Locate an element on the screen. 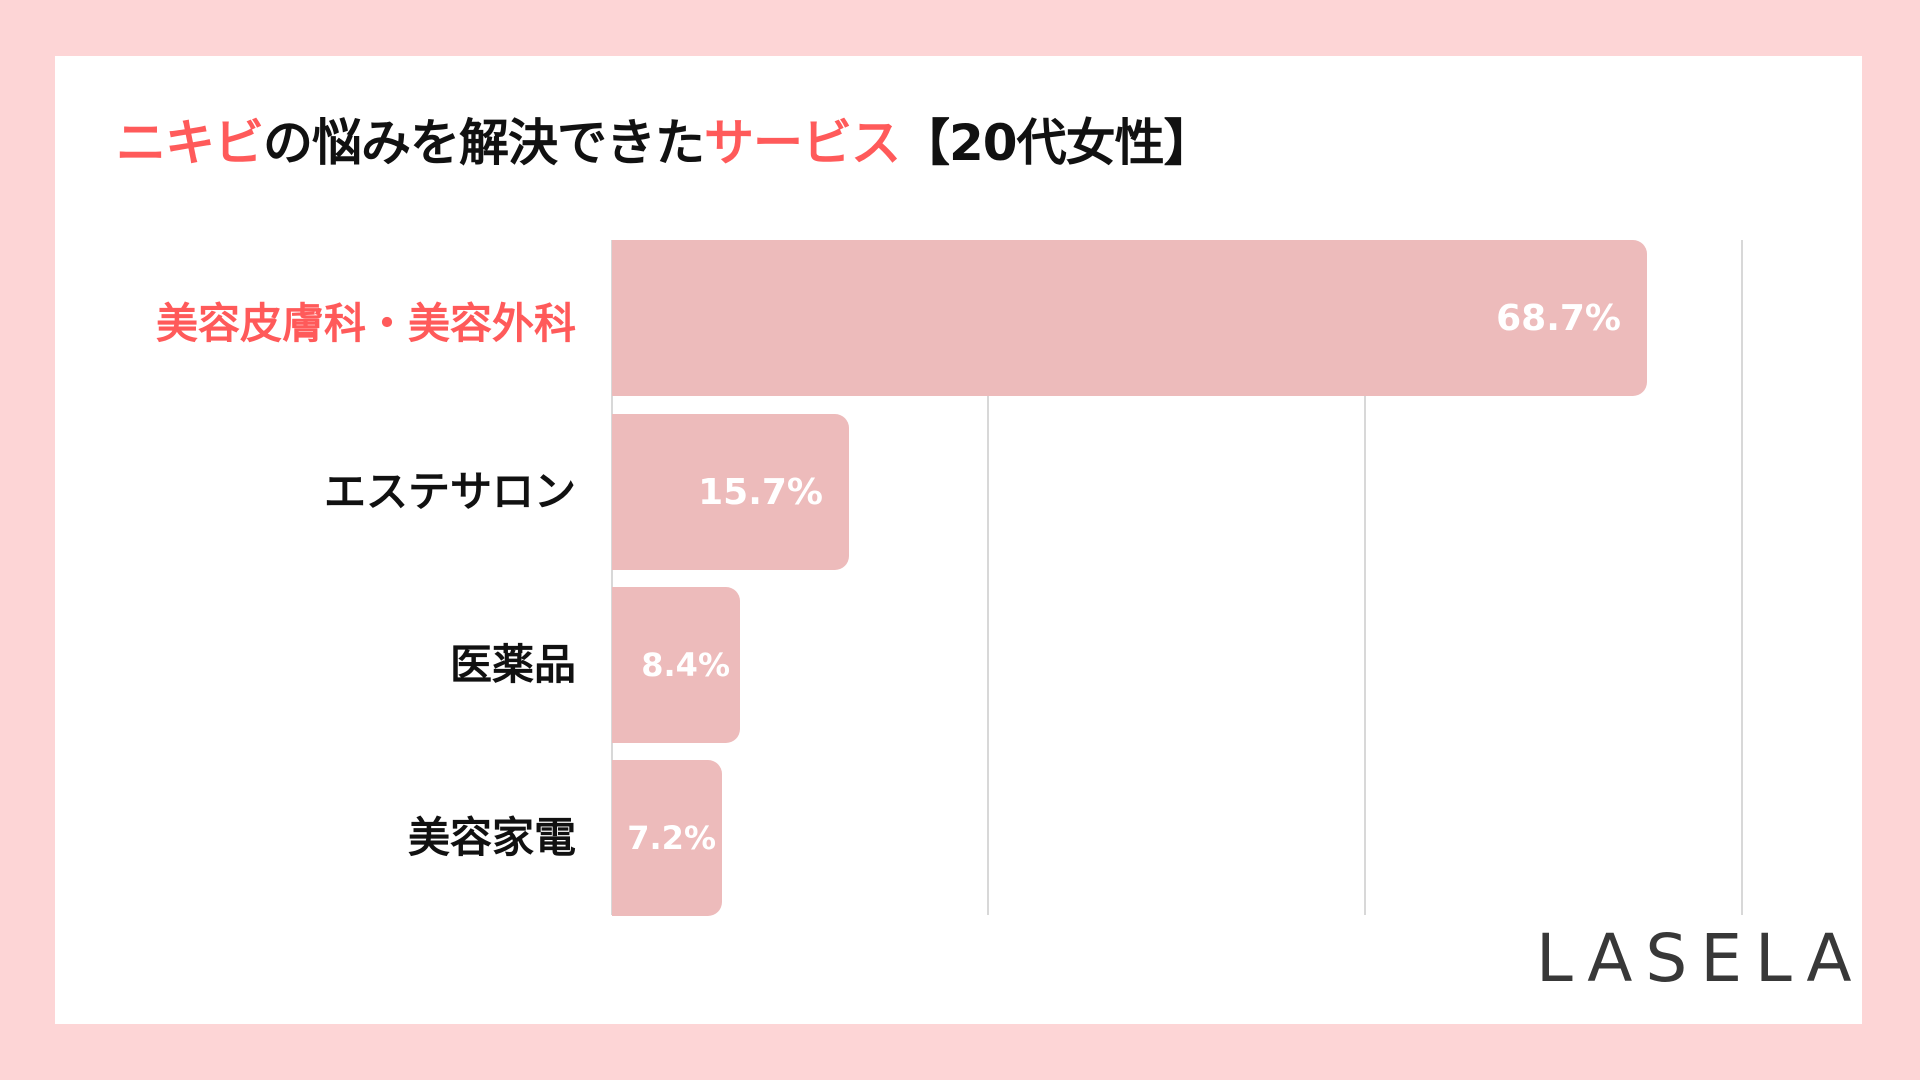  bar-value-label: 8.4% is located at coordinates (685, 665).